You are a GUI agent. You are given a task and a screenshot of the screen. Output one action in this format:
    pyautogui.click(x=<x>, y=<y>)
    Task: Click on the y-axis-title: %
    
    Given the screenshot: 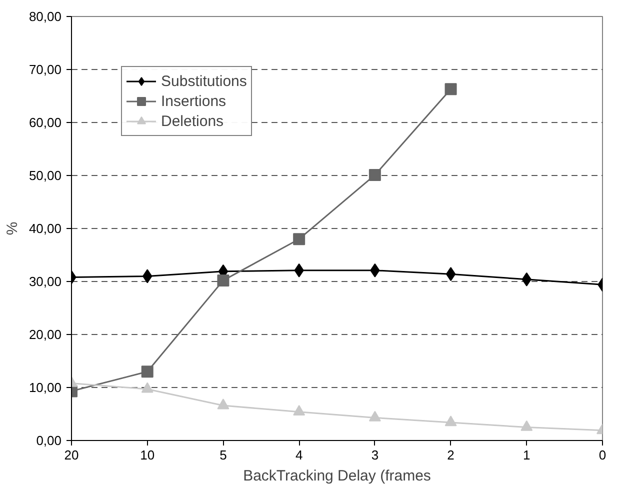 What is the action you would take?
    pyautogui.click(x=12, y=229)
    